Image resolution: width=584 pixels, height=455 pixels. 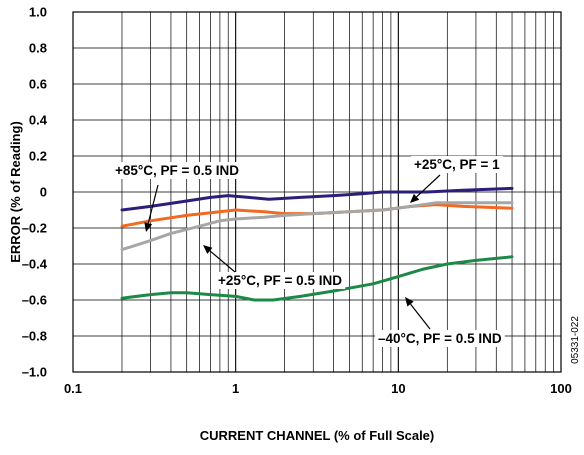 I want to click on y-tick-label: 0.2, so click(x=38, y=156).